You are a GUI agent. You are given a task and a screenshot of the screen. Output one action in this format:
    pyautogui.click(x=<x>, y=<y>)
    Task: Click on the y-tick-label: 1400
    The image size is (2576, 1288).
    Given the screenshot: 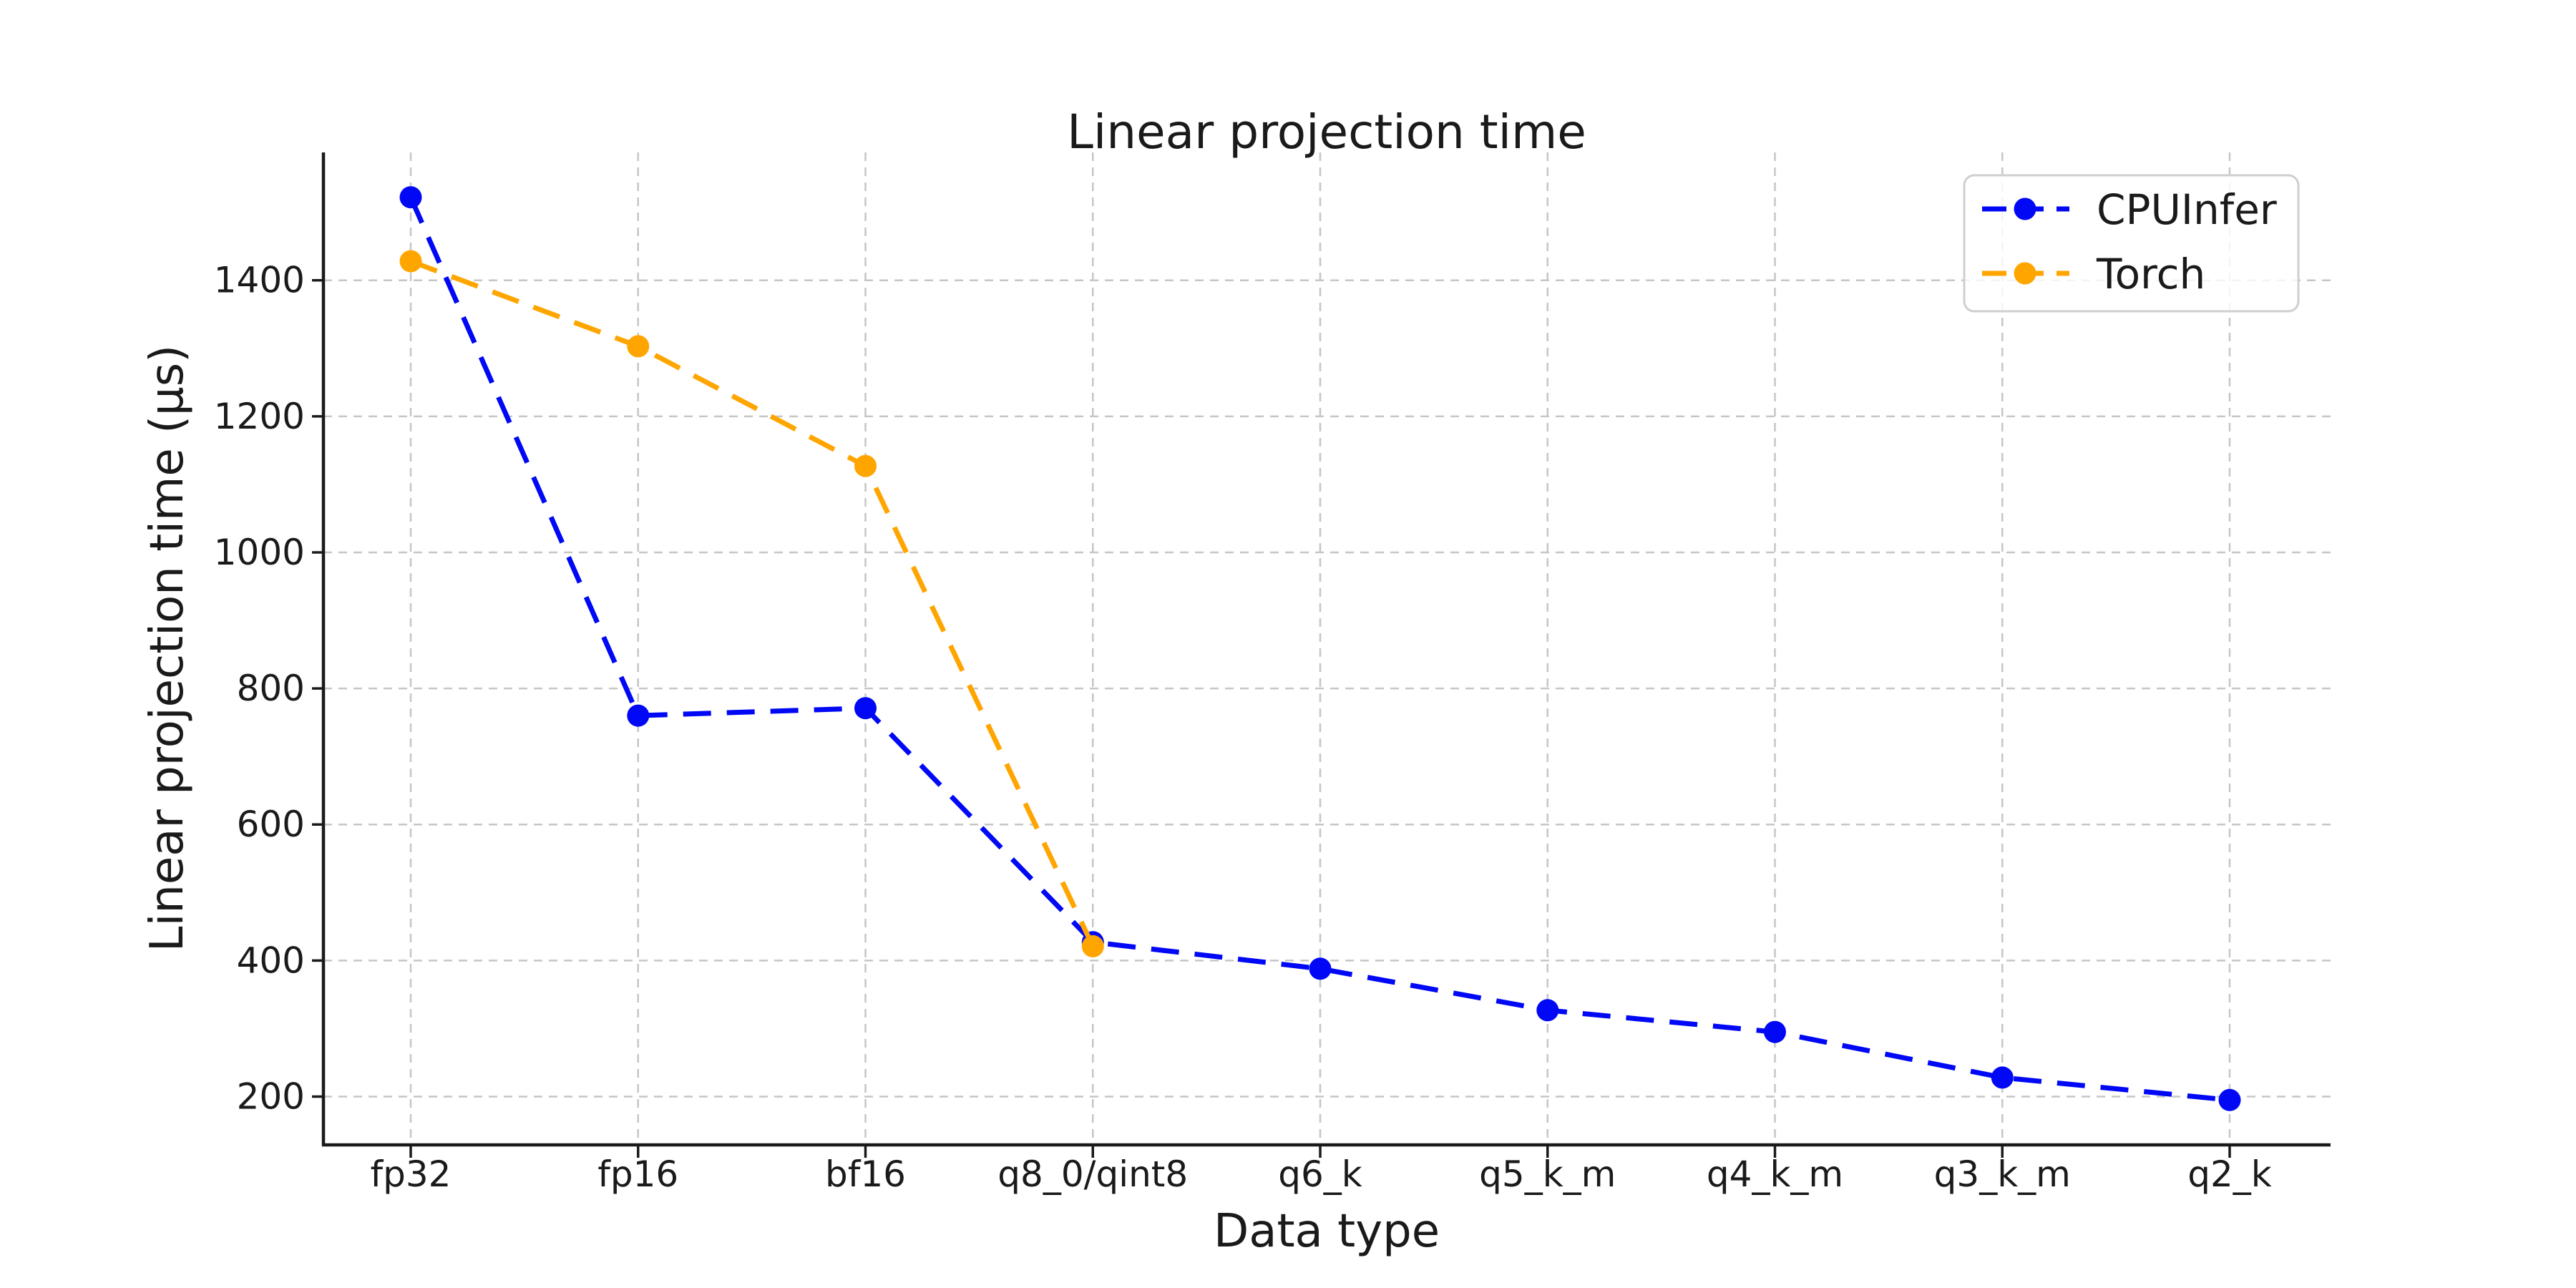 What is the action you would take?
    pyautogui.click(x=259, y=280)
    